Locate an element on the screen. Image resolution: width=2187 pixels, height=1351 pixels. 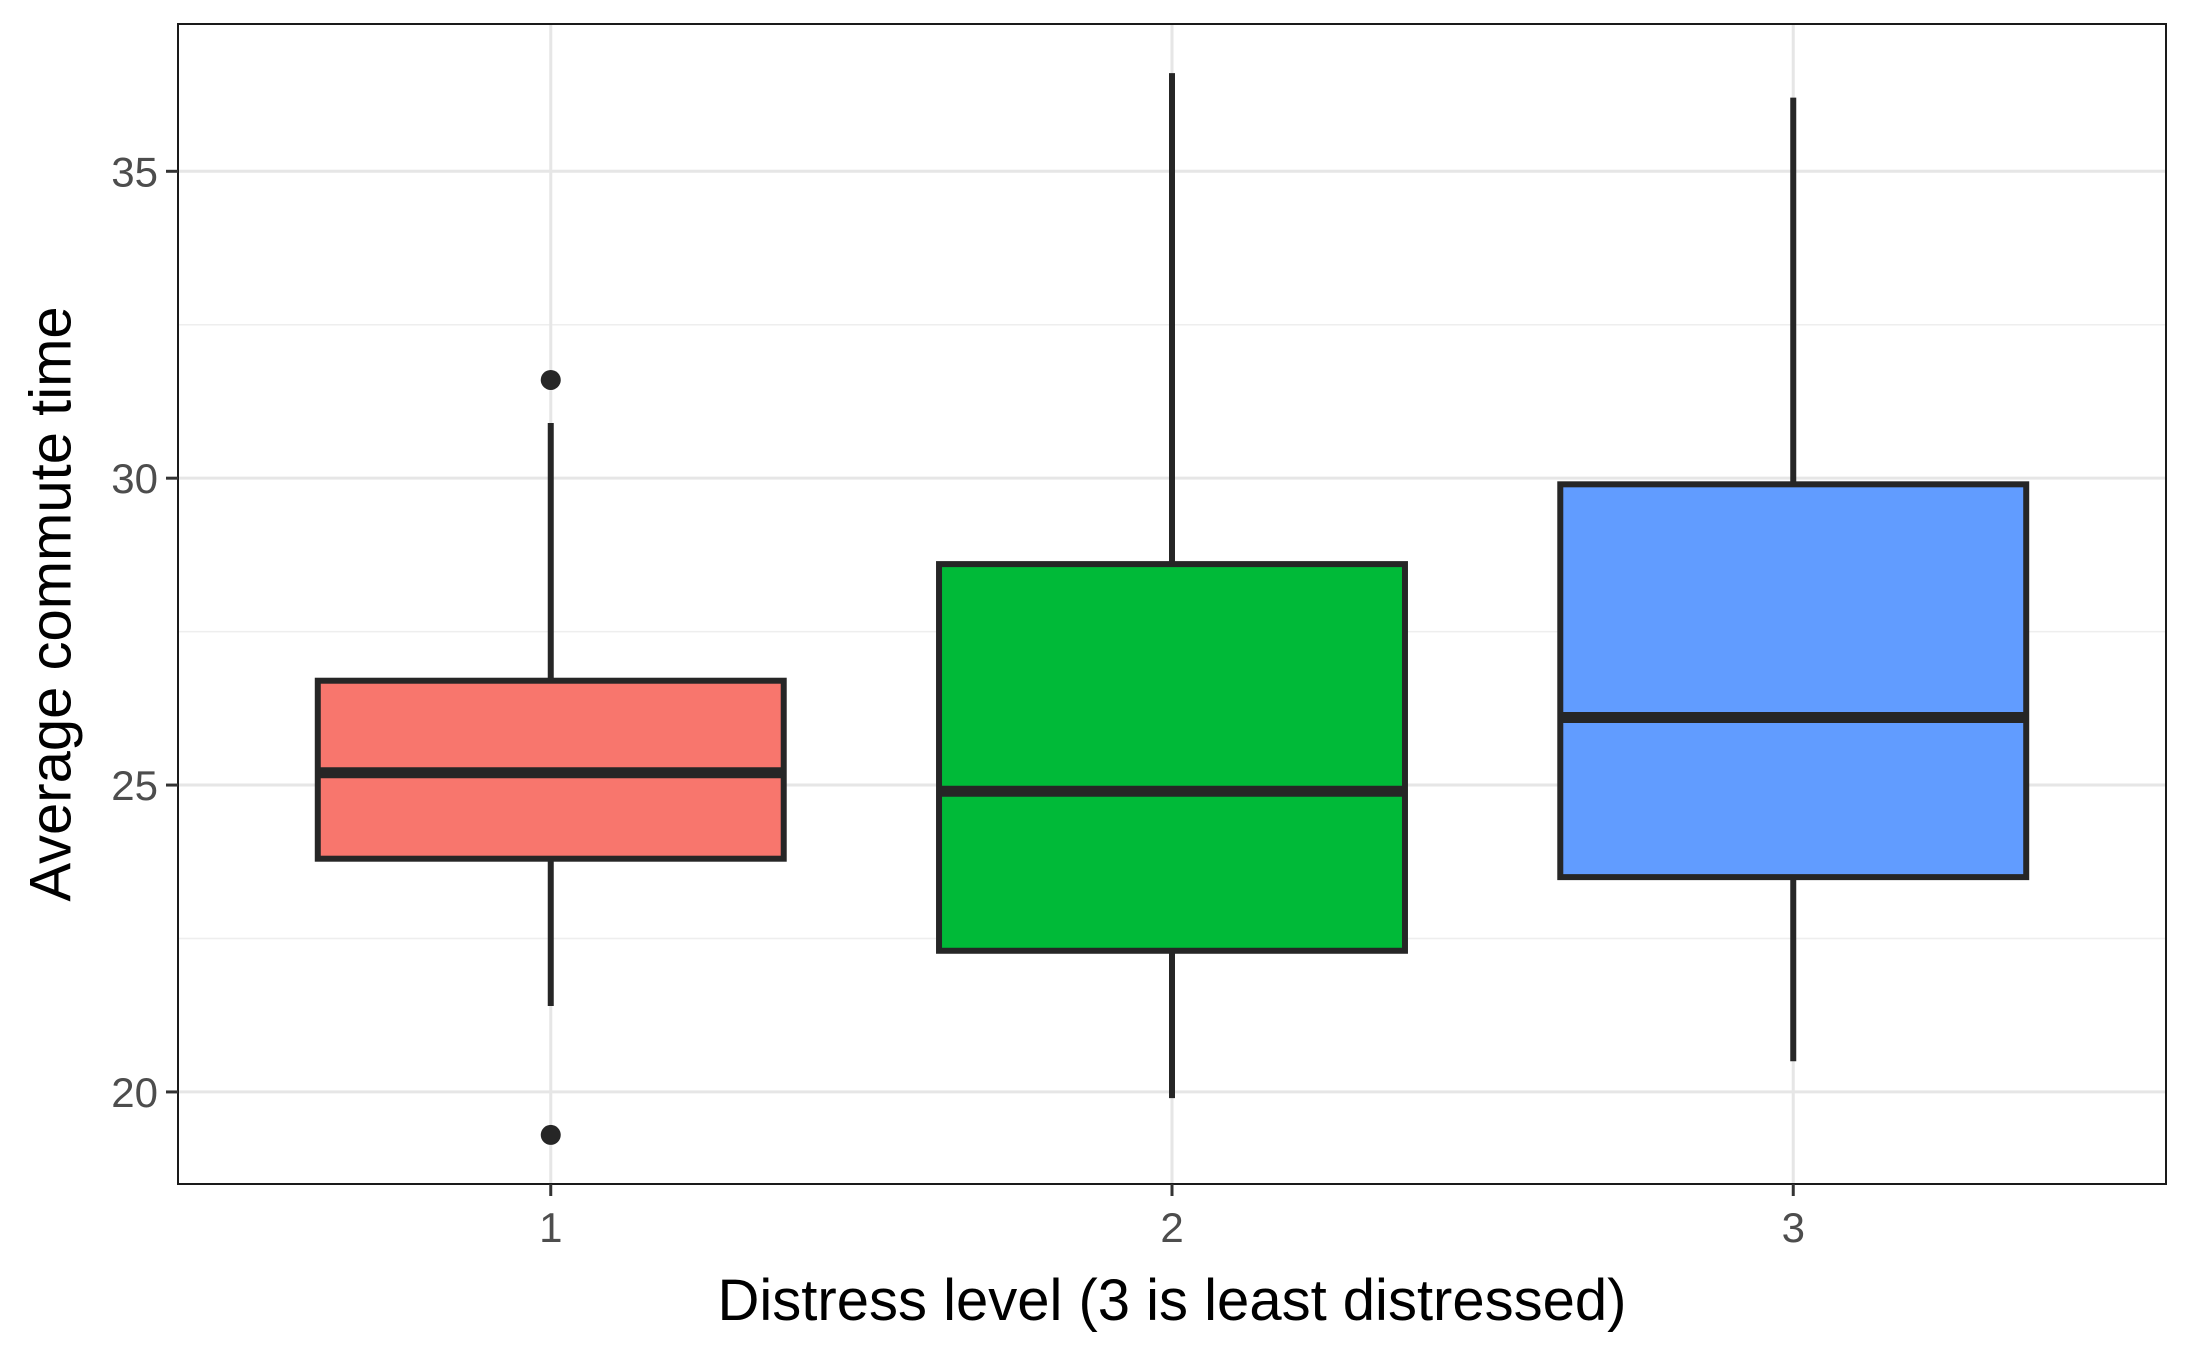
y-axis-title: Average commute time is located at coordinates (50, 603).